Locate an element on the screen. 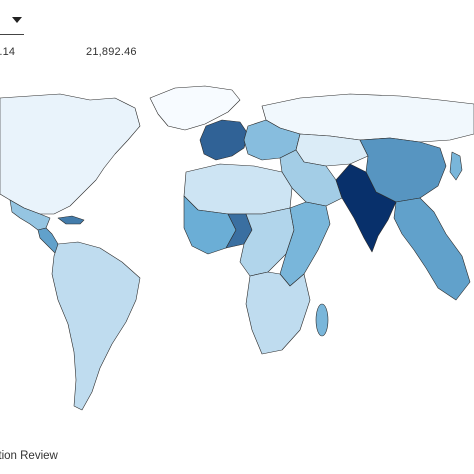 The image size is (474, 474). region-south-america is located at coordinates (96, 326).